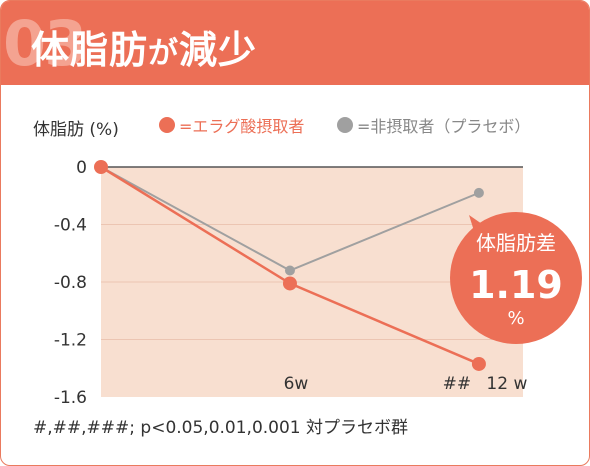  Describe the element at coordinates (218, 50) in the screenshot. I see `title-end: 減少` at that location.